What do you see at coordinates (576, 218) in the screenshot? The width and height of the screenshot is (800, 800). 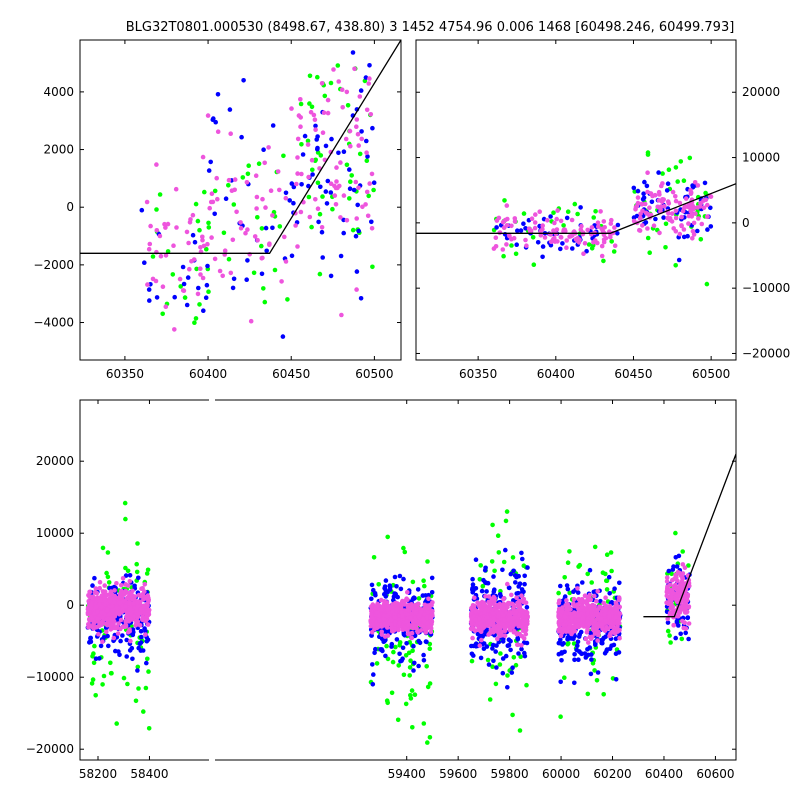 I see `scatter-points` at bounding box center [576, 218].